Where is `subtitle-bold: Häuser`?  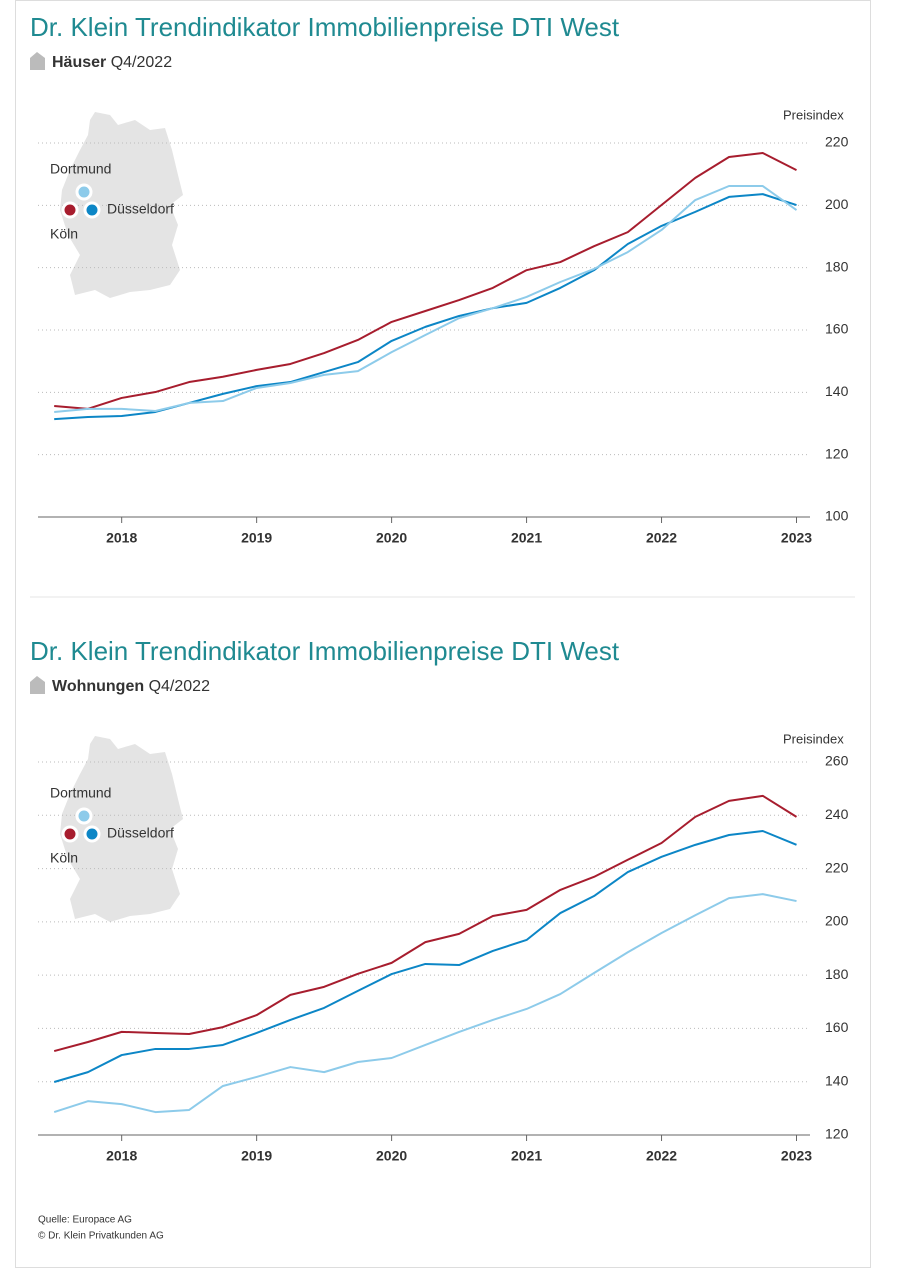 subtitle-bold: Häuser is located at coordinates (79, 62).